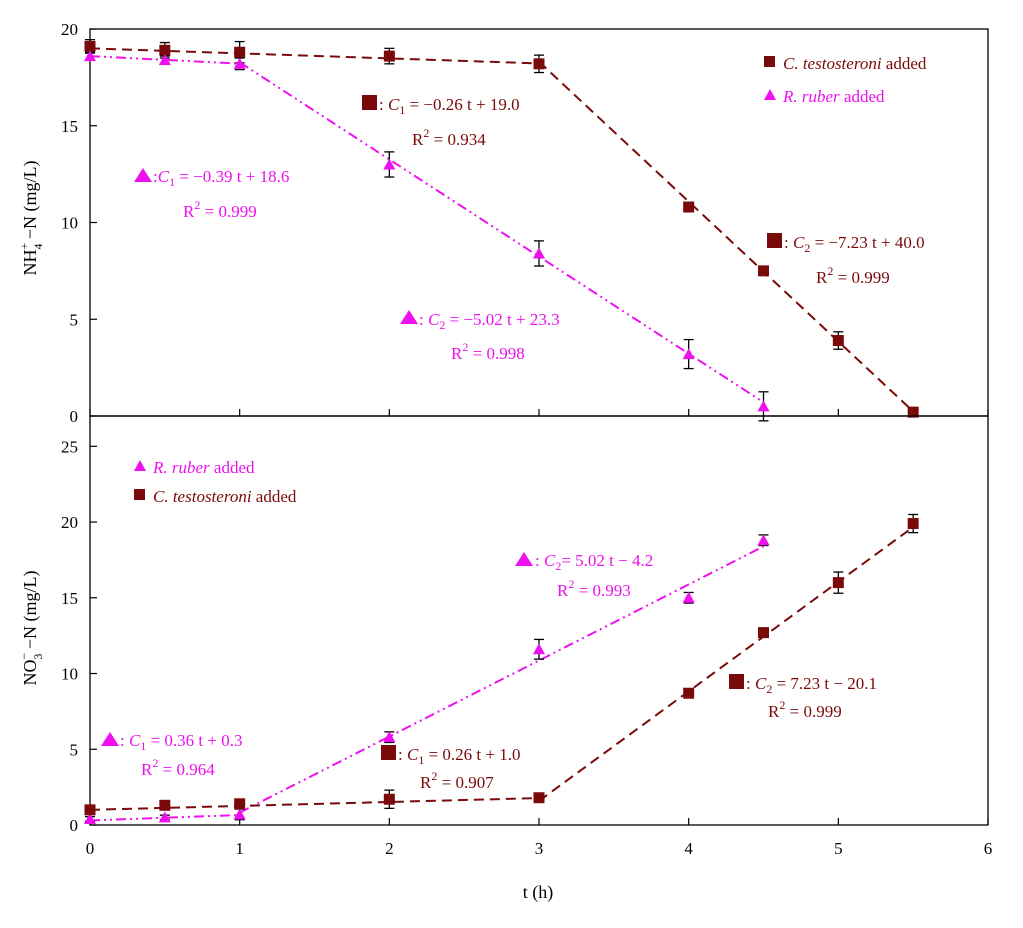  I want to click on top-legend-rest-ruber: added, so click(862, 96).